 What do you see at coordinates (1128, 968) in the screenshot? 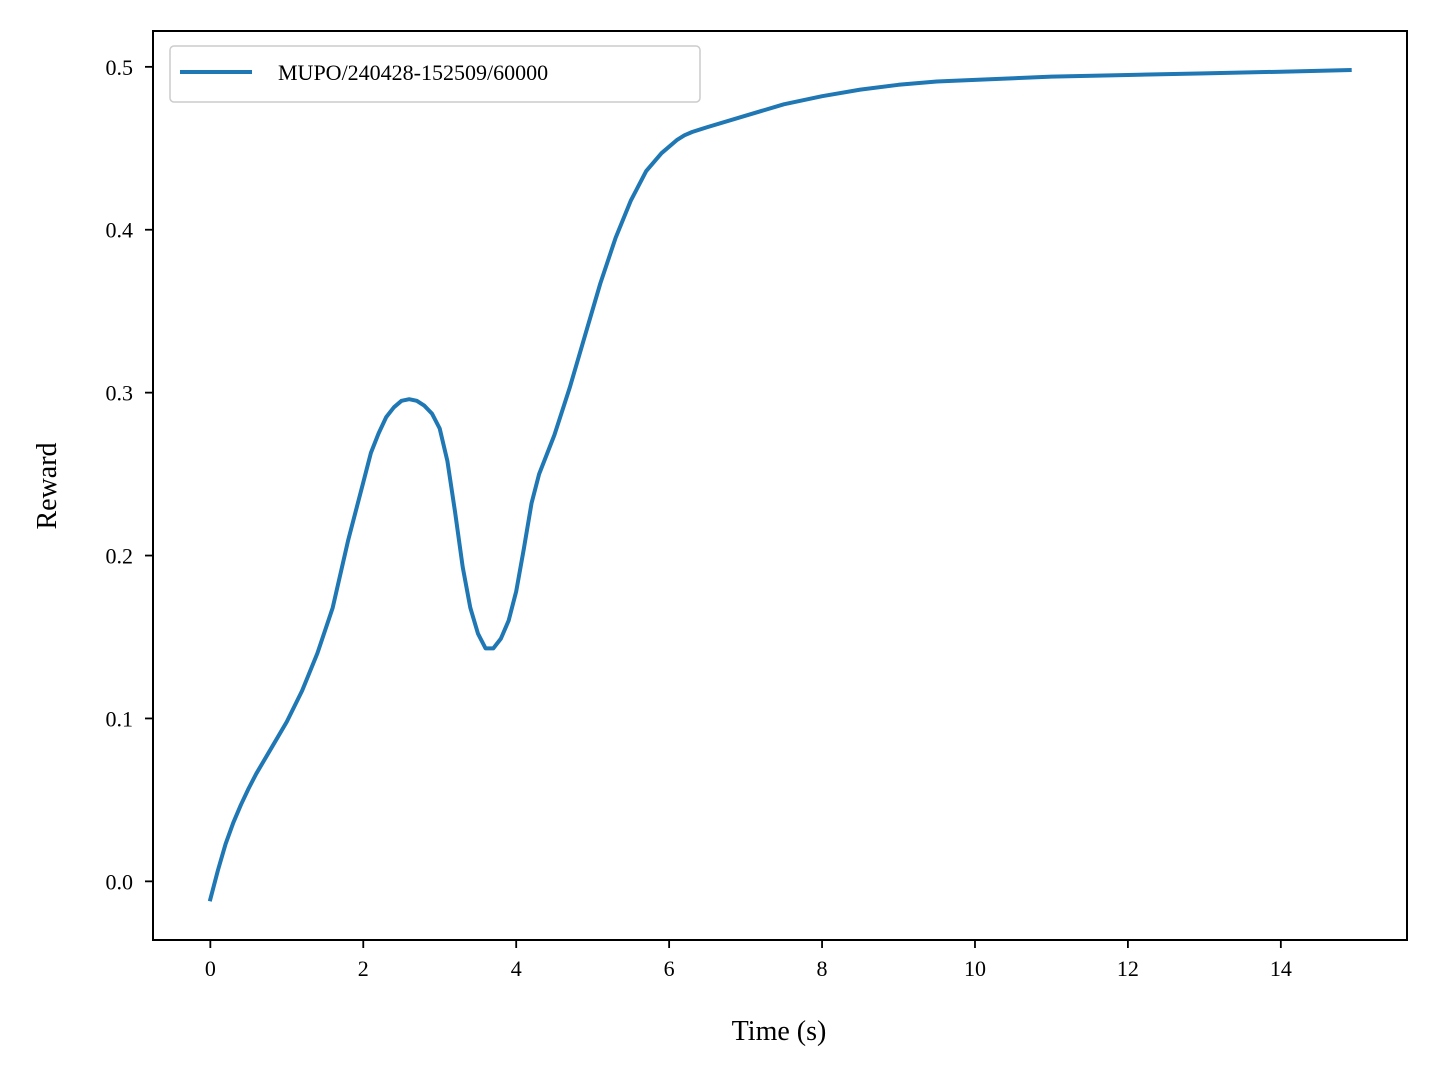
I see `x-tick-label: 12` at bounding box center [1128, 968].